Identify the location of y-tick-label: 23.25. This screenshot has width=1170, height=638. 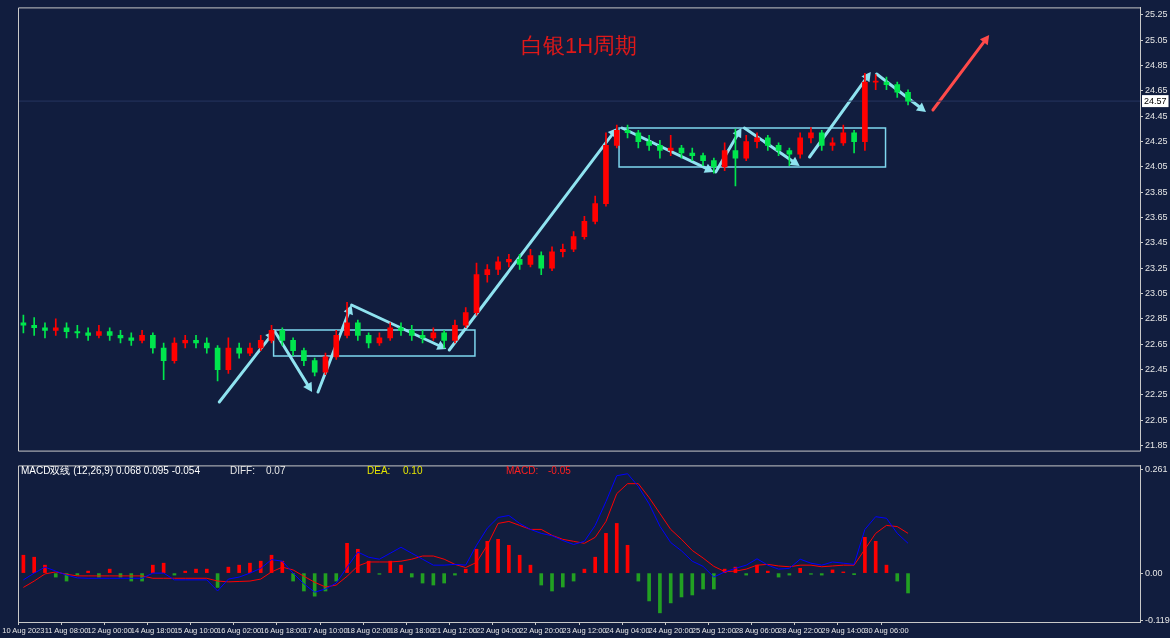
(1156, 267).